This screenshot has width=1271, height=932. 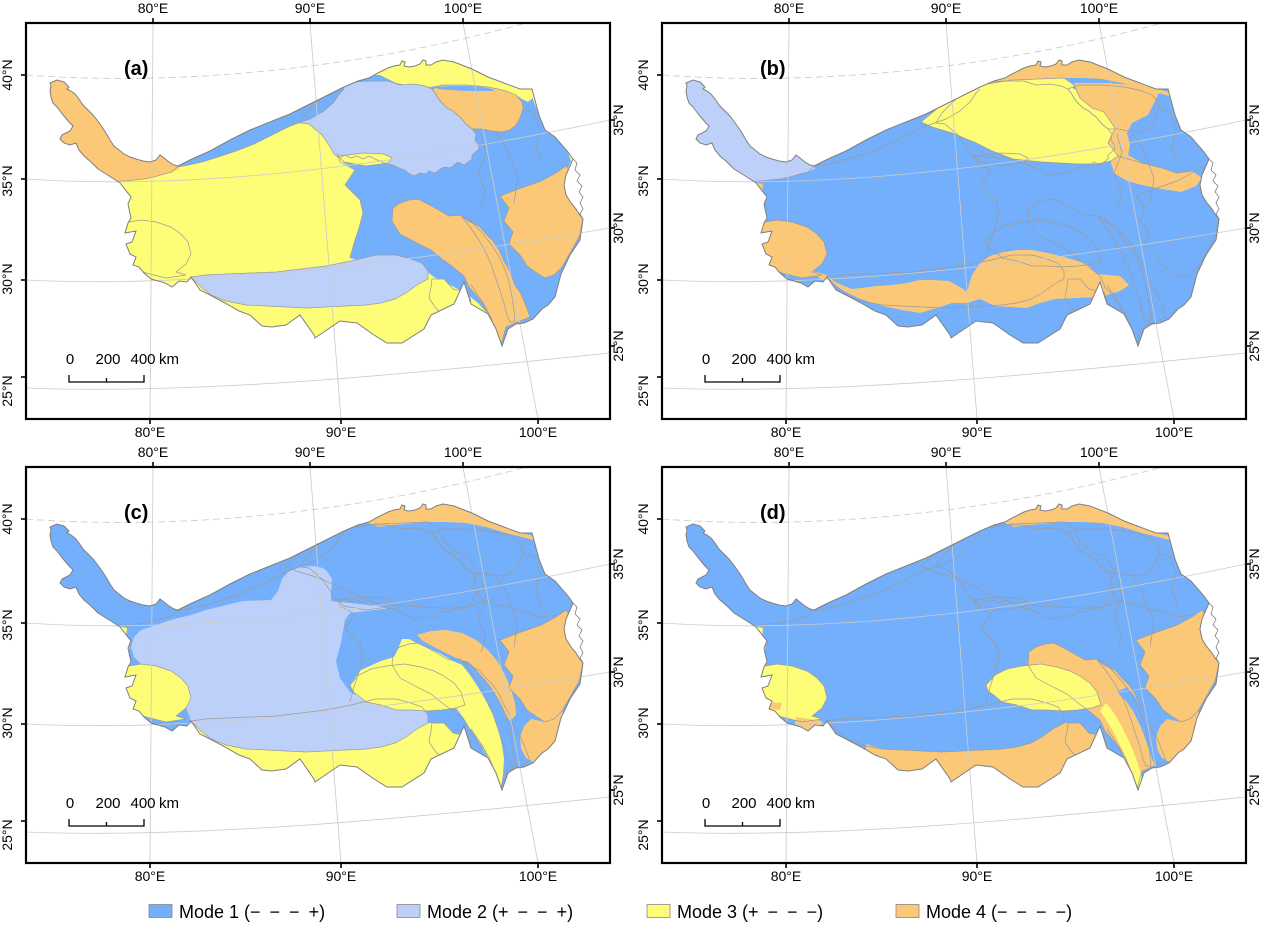 I want to click on svg-text: Mode 4 (− − − −), so click(x=999, y=912).